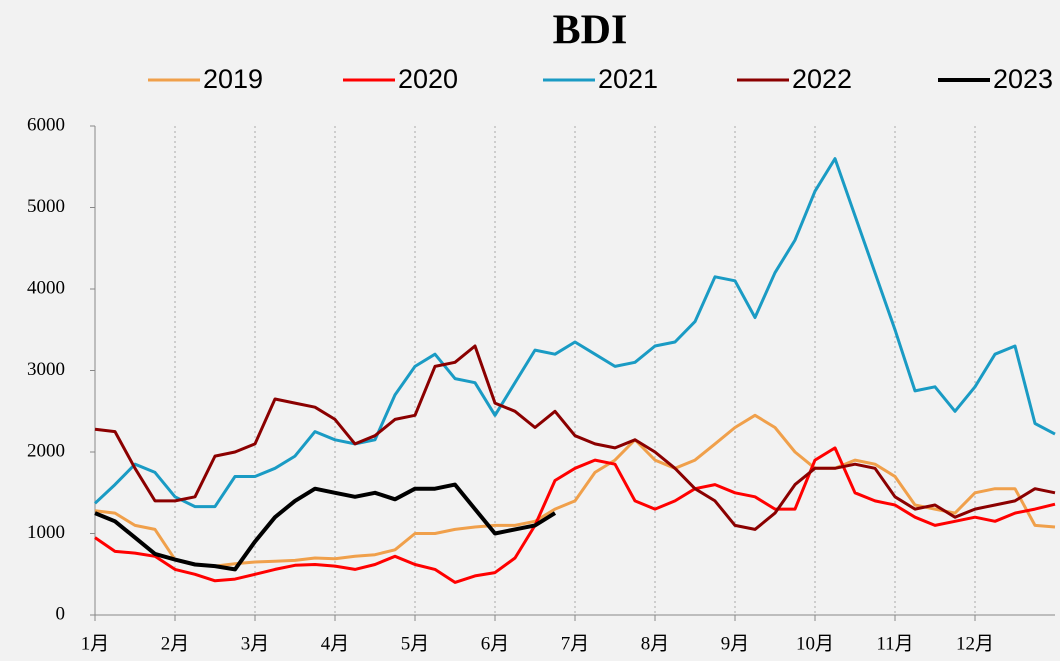 This screenshot has width=1060, height=661. Describe the element at coordinates (233, 79) in the screenshot. I see `legend-label: 2019` at that location.